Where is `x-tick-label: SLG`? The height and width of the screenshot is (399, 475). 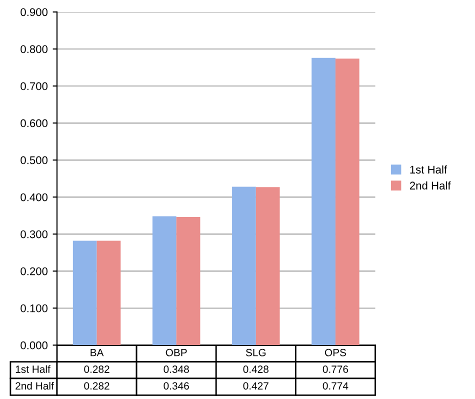 x-tick-label: SLG is located at coordinates (256, 352).